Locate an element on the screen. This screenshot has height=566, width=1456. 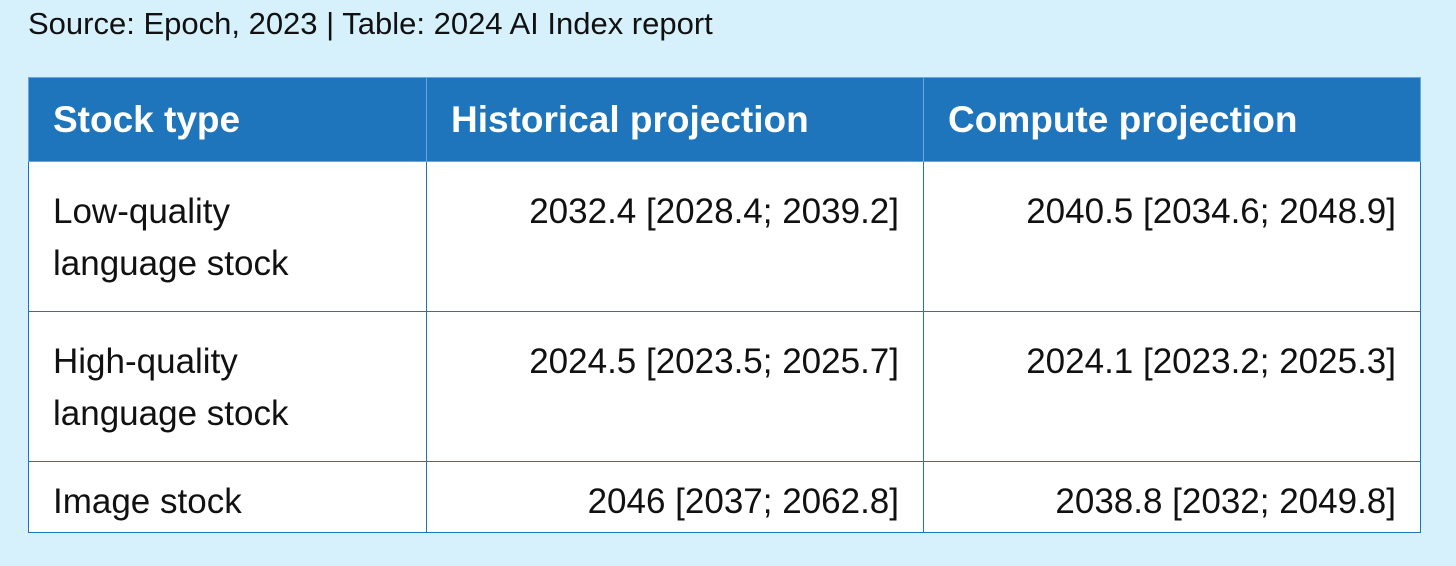
compute-projection-cell: 2040.5 [2034.6; 2048.9] is located at coordinates (1172, 236).